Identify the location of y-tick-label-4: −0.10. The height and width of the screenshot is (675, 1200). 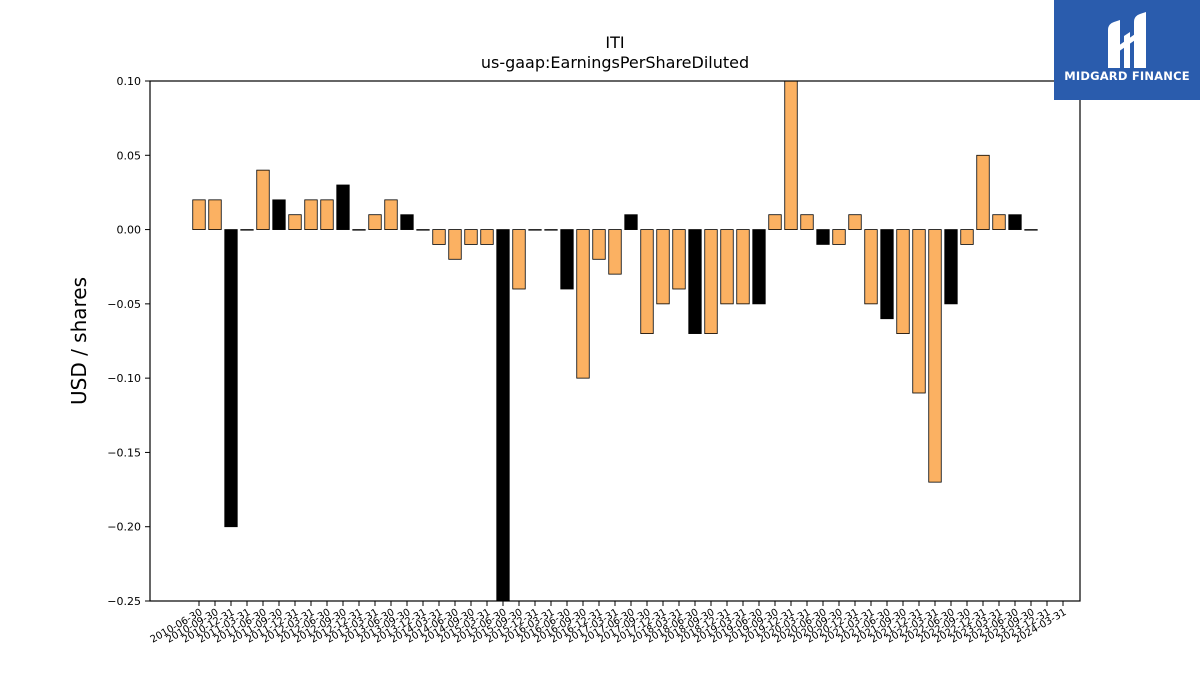
(124, 378).